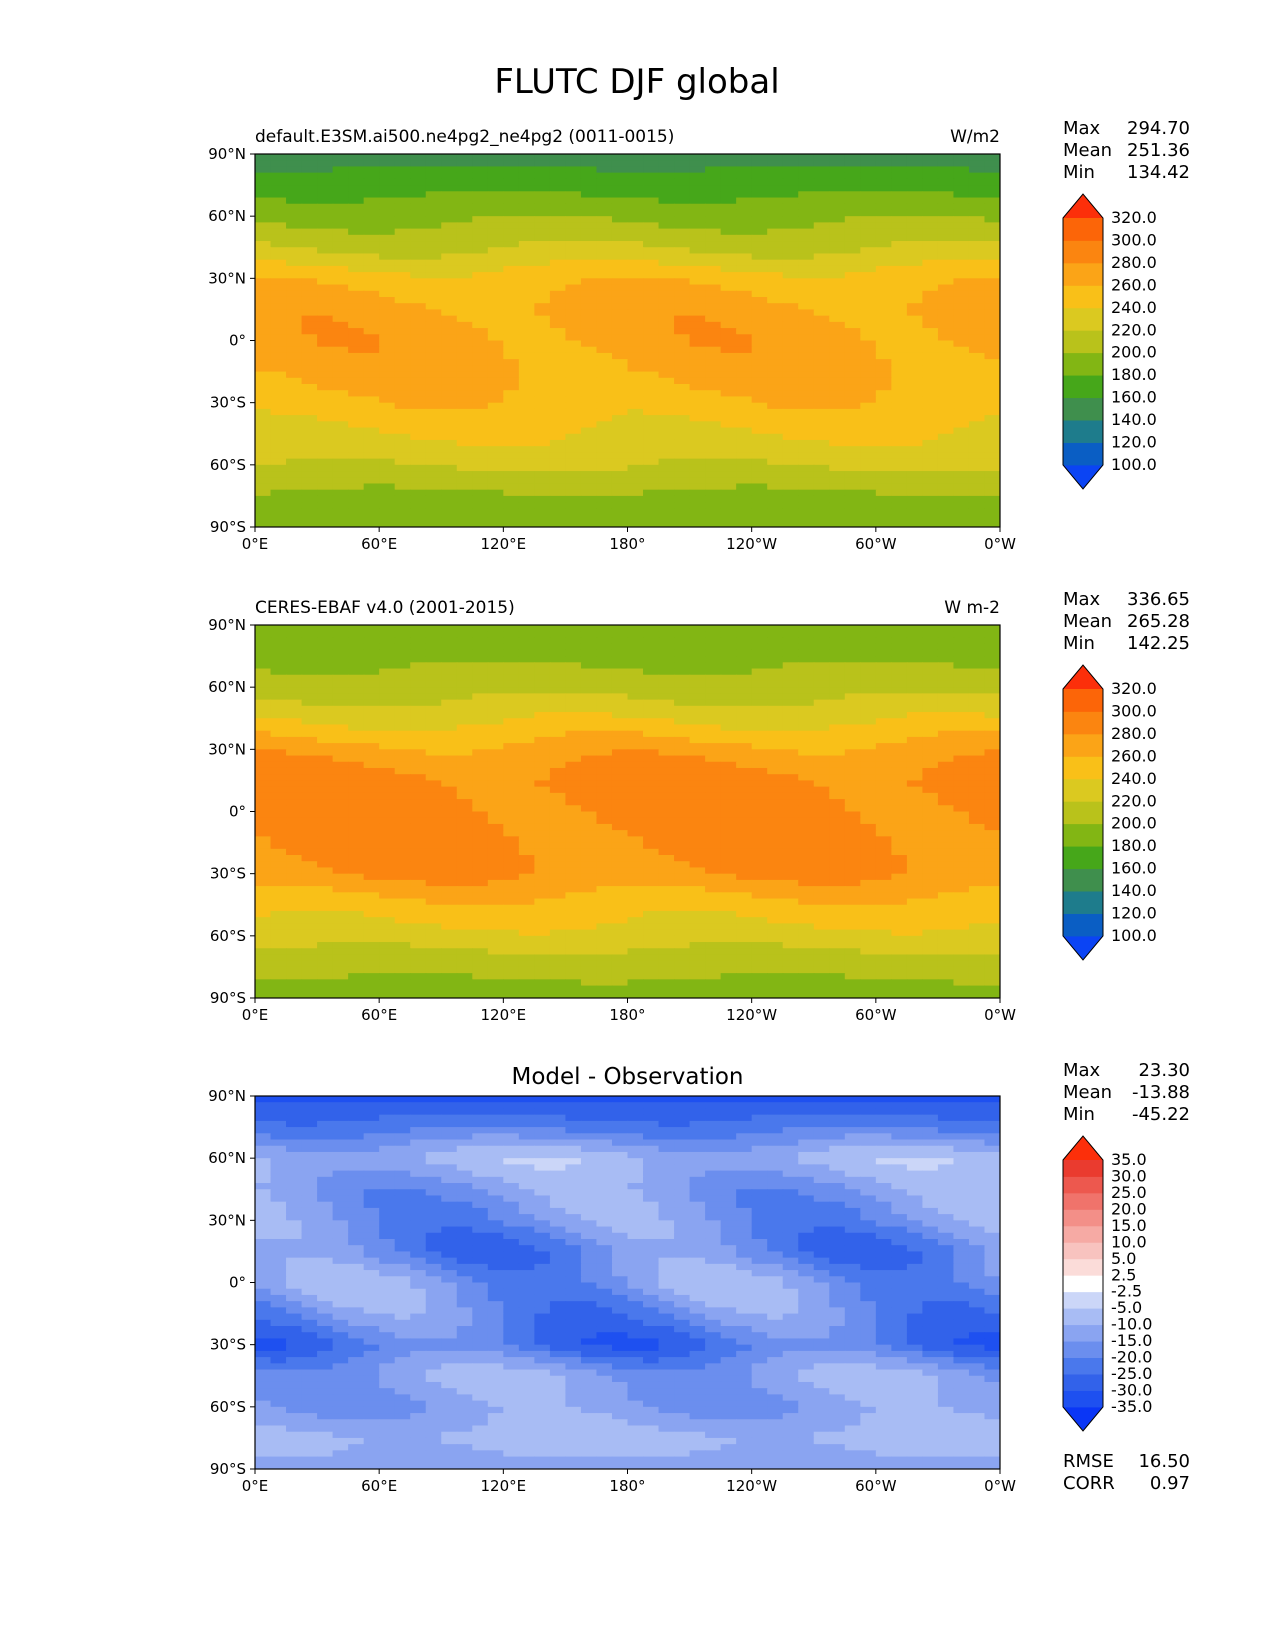 The height and width of the screenshot is (1650, 1275). I want to click on colorbar-swatch, so click(1083, 297).